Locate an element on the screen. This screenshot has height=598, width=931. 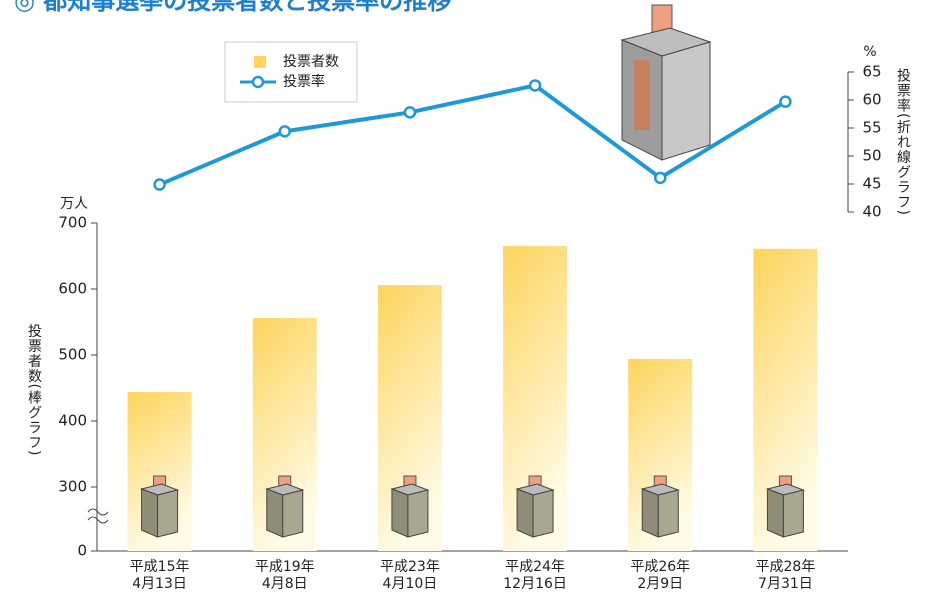
x-tick-label: 平成24年 is located at coordinates (535, 567).